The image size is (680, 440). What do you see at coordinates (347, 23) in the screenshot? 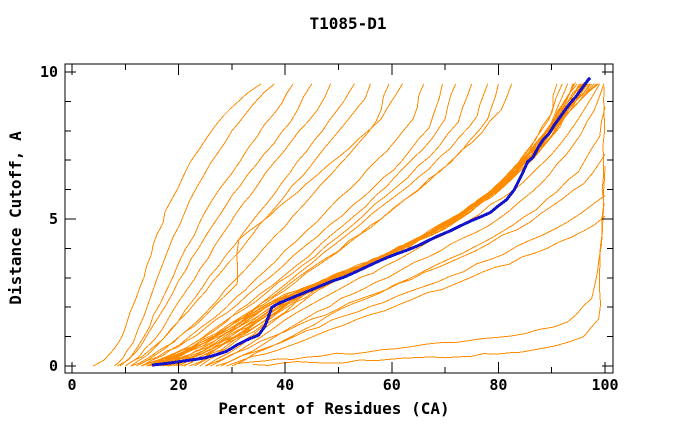
I see `chart-title: T1085-D1` at bounding box center [347, 23].